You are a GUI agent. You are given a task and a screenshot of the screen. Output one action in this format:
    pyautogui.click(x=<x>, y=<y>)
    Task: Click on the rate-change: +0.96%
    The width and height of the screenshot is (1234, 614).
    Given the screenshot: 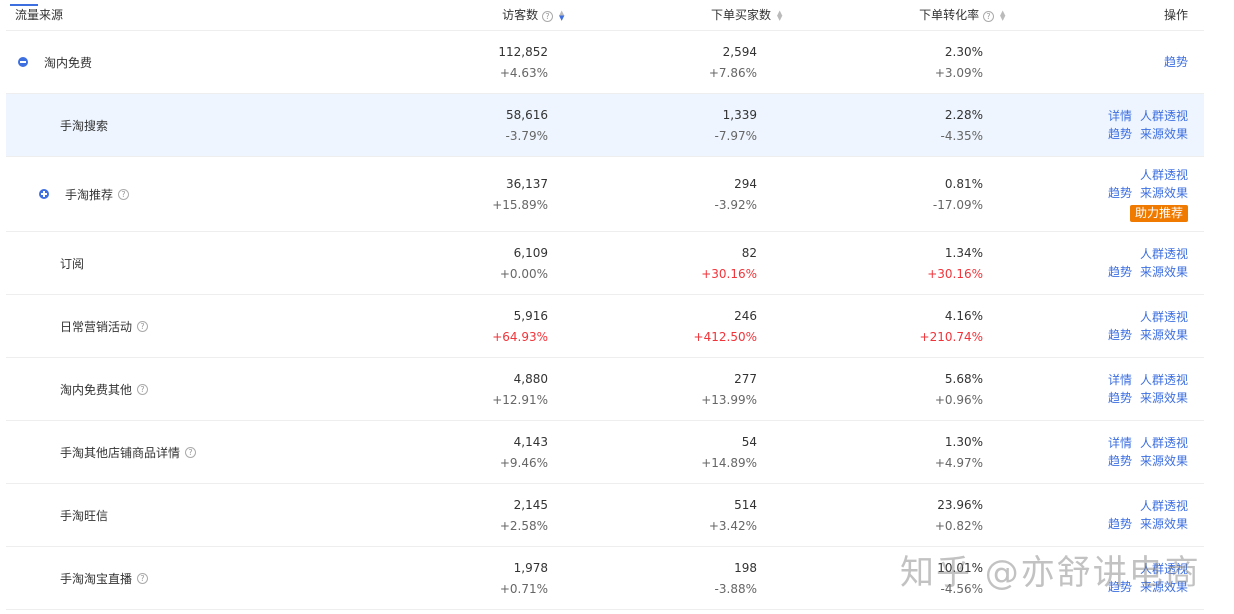 What is the action you would take?
    pyautogui.click(x=958, y=399)
    